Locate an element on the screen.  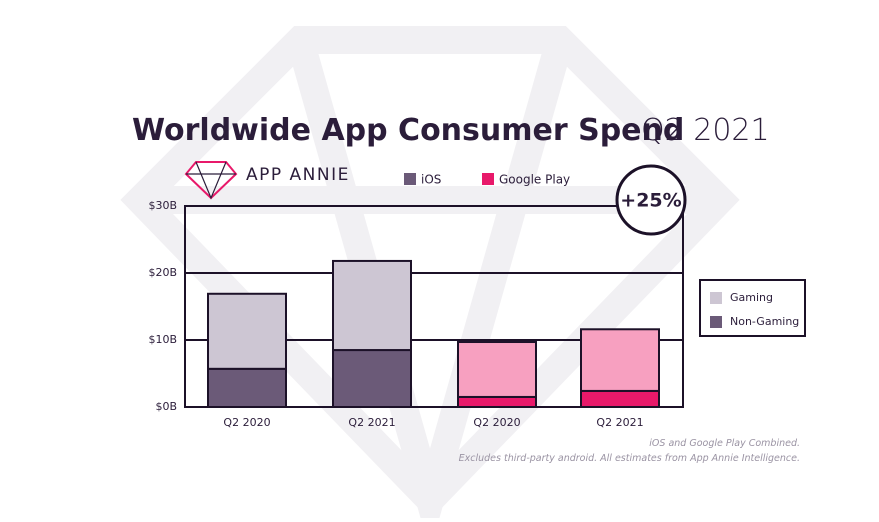
y-tick-label: $20B is located at coordinates (162, 272).